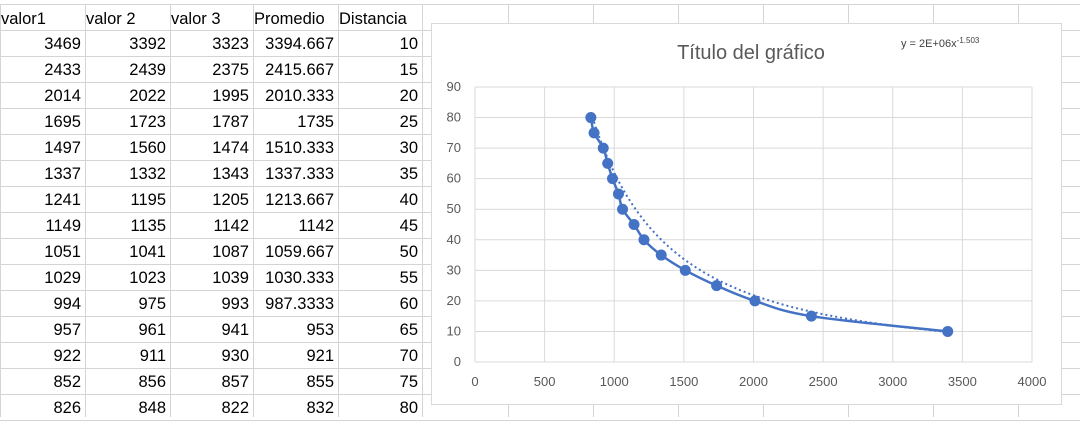 Image resolution: width=1080 pixels, height=422 pixels. Describe the element at coordinates (299, 148) in the screenshot. I see `data-cell: 1510.333` at that location.